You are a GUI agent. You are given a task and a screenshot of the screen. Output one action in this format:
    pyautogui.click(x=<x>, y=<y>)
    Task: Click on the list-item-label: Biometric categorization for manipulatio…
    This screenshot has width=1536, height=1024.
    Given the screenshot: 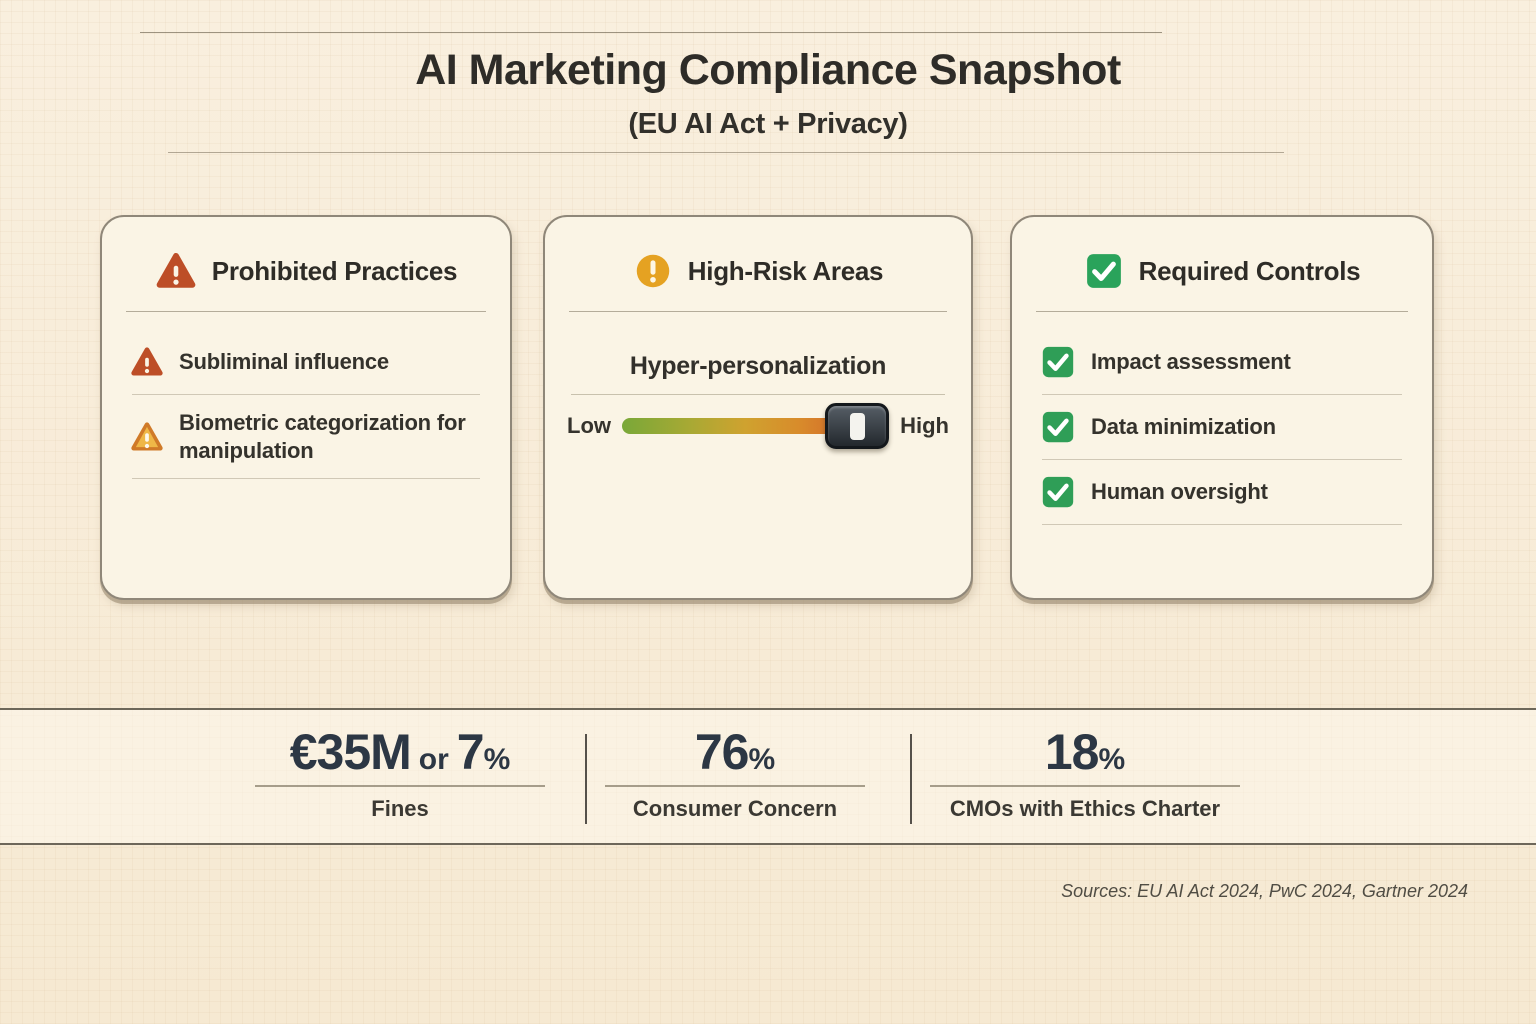 What is the action you would take?
    pyautogui.click(x=322, y=436)
    